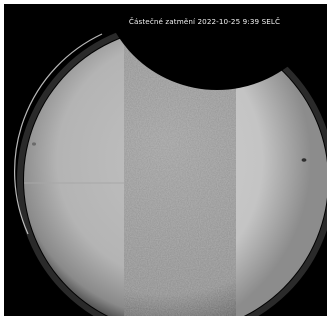 The image size is (334, 320). I want to click on sunspot, so click(304, 160).